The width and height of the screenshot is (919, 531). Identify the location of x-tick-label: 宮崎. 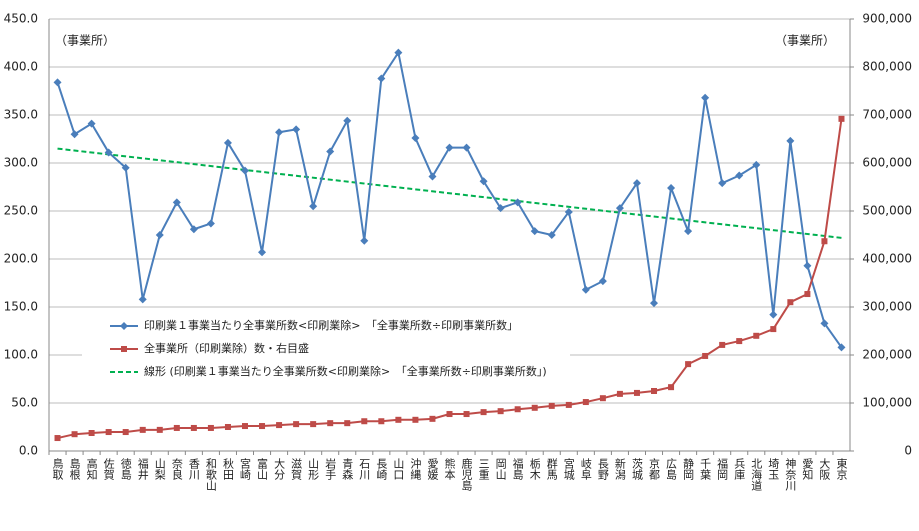
(244, 468).